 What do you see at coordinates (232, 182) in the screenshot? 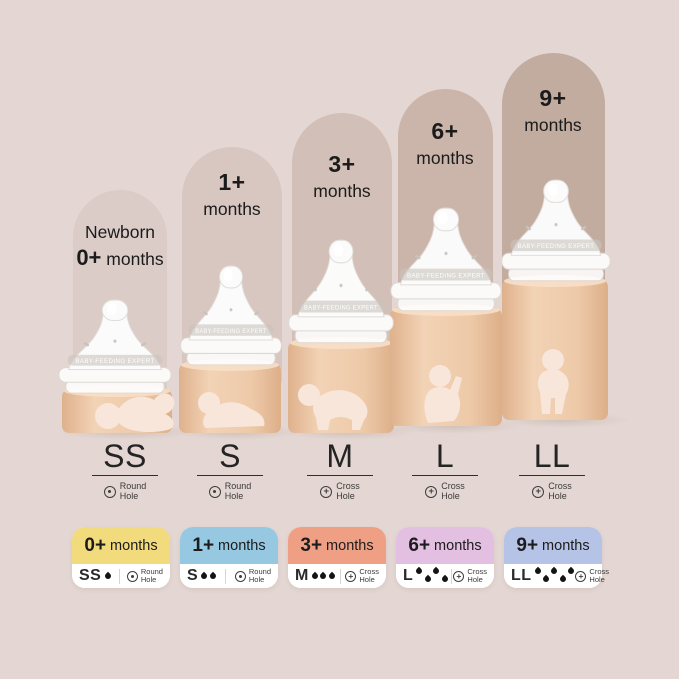
I see `age-number: 1+` at bounding box center [232, 182].